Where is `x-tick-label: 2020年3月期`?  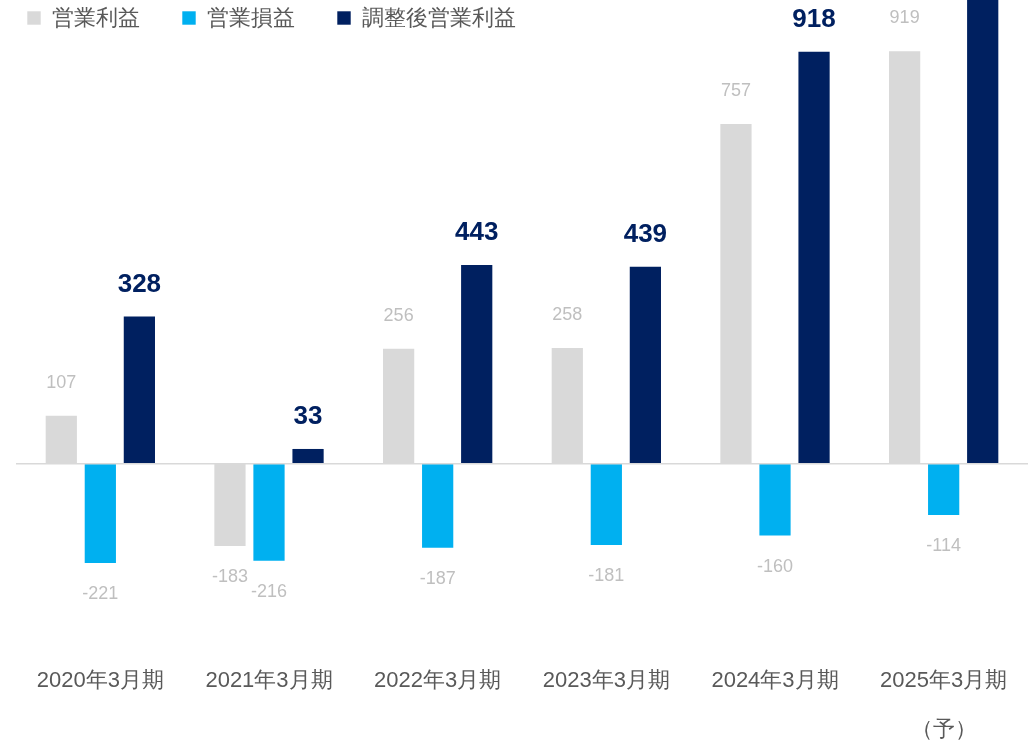 x-tick-label: 2020年3月期 is located at coordinates (100, 679).